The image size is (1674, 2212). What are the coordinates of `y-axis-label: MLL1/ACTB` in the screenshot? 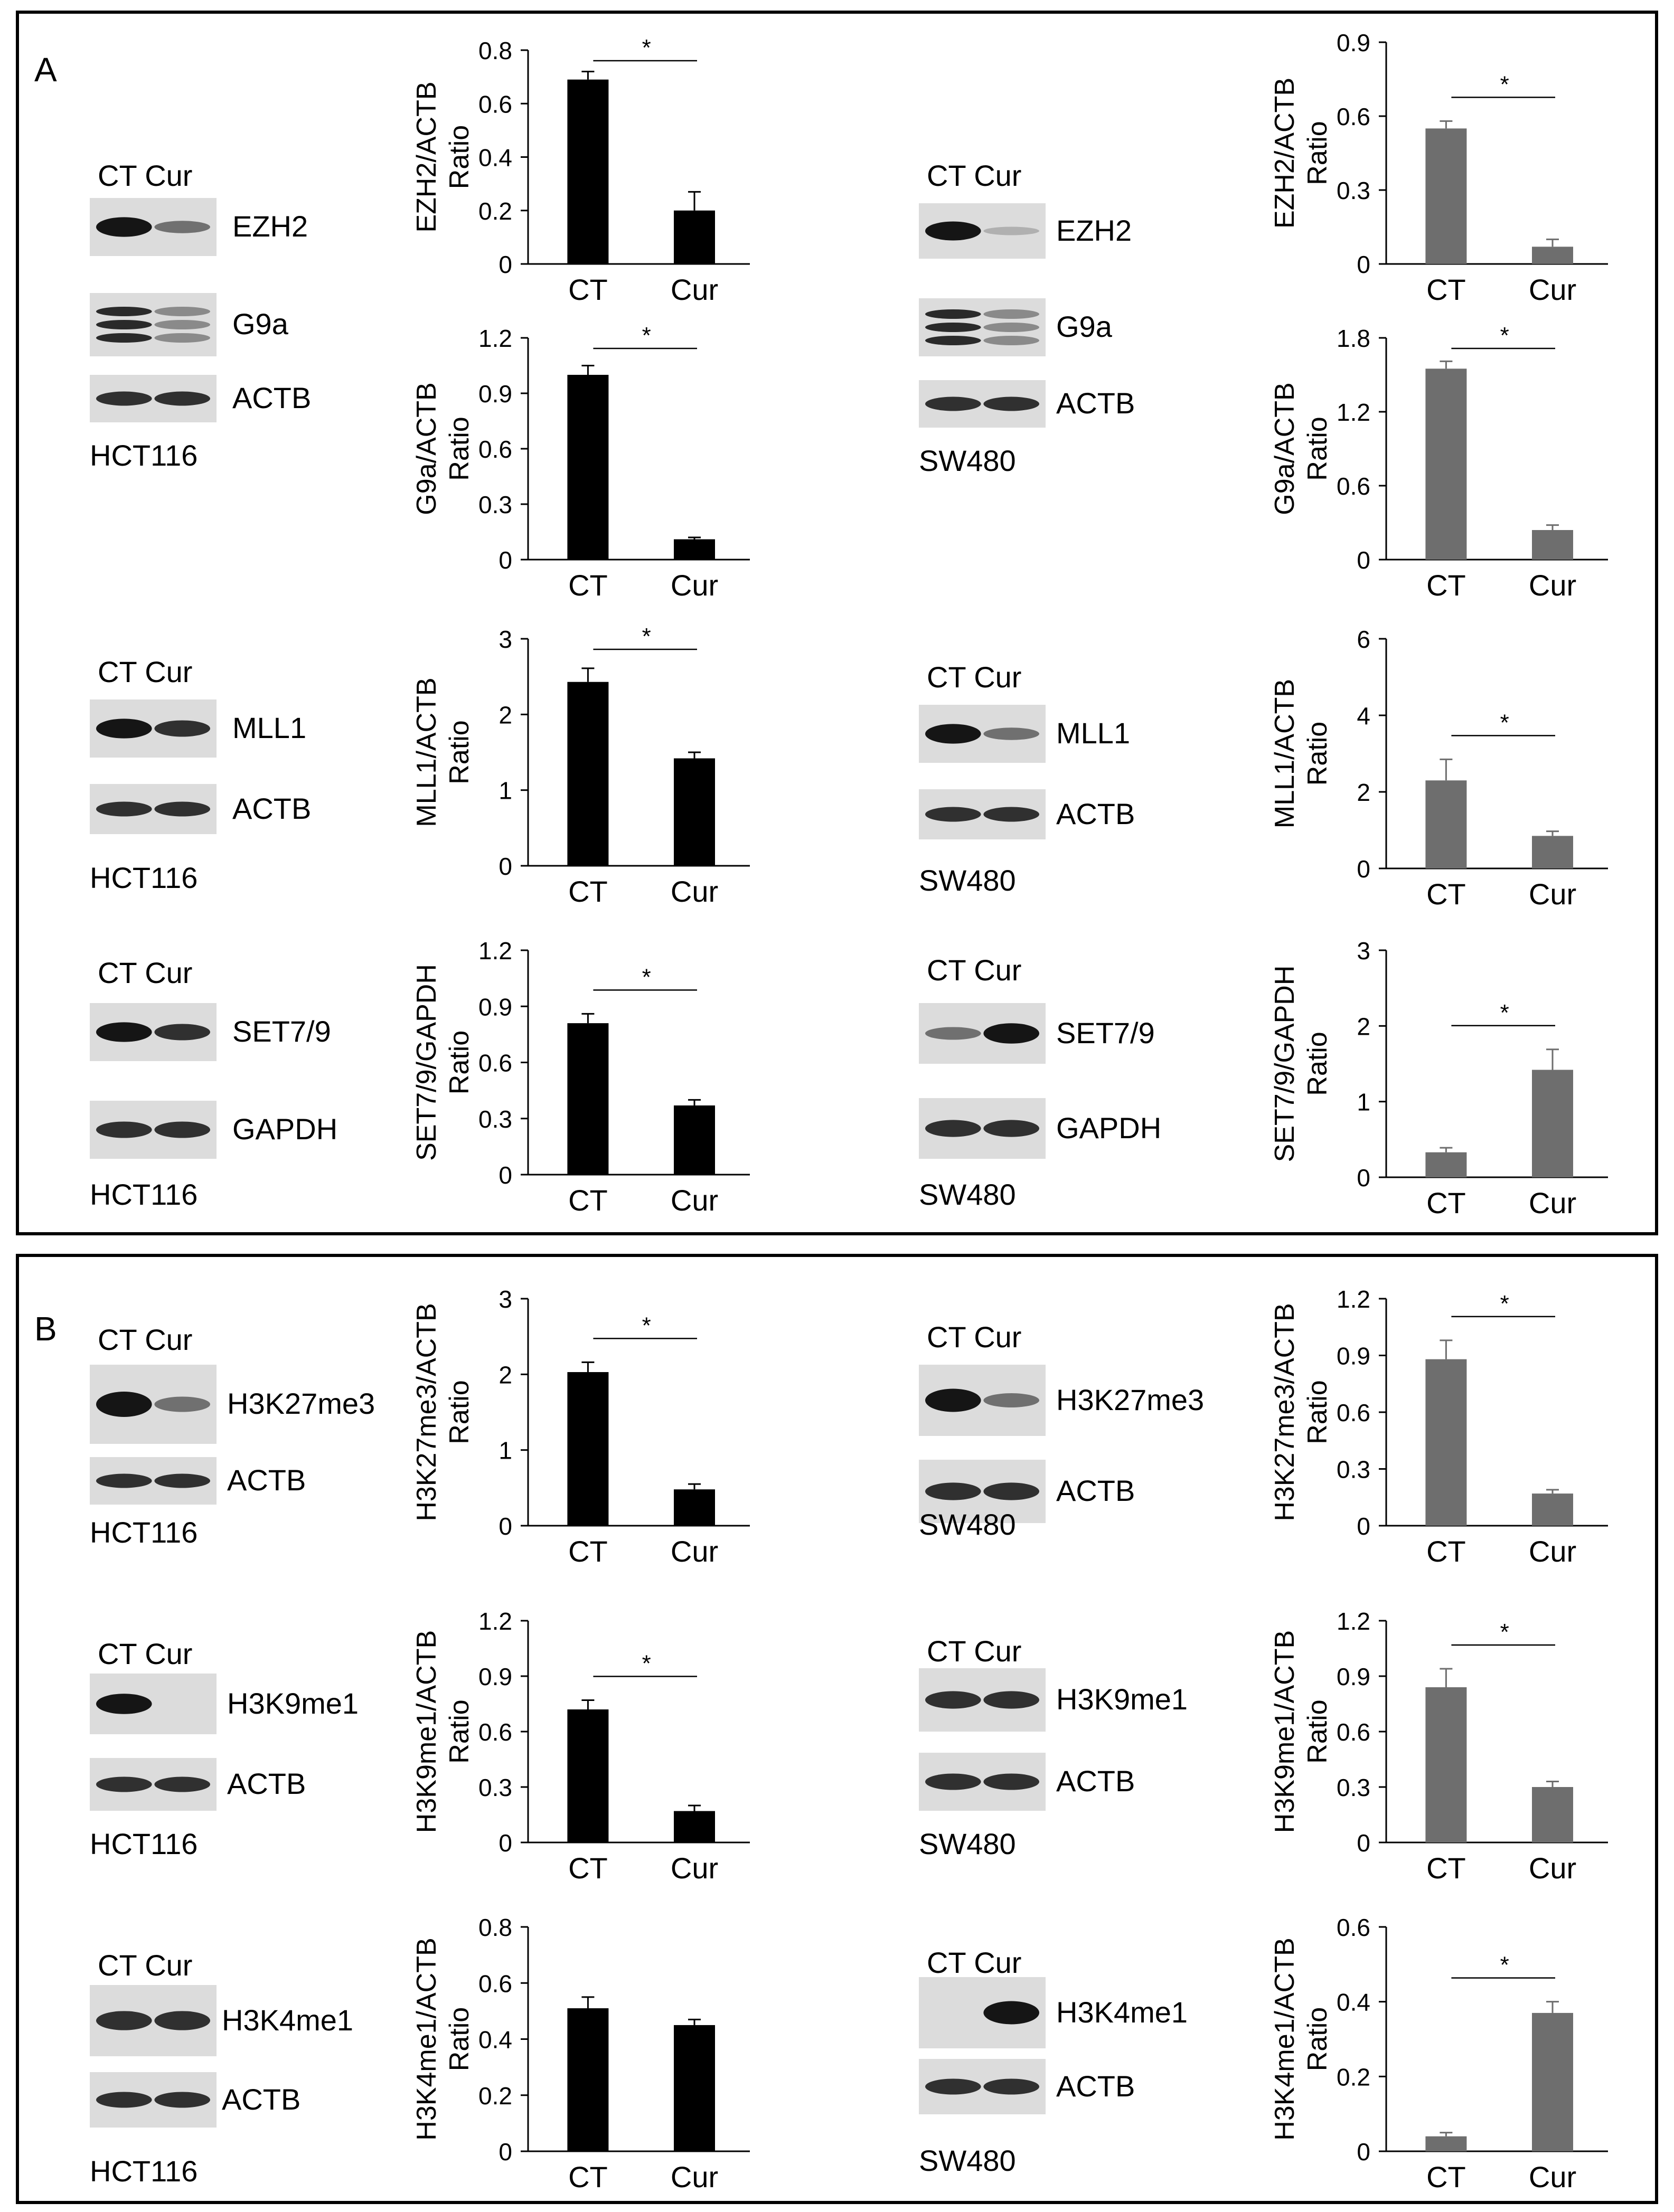 It's located at (426, 752).